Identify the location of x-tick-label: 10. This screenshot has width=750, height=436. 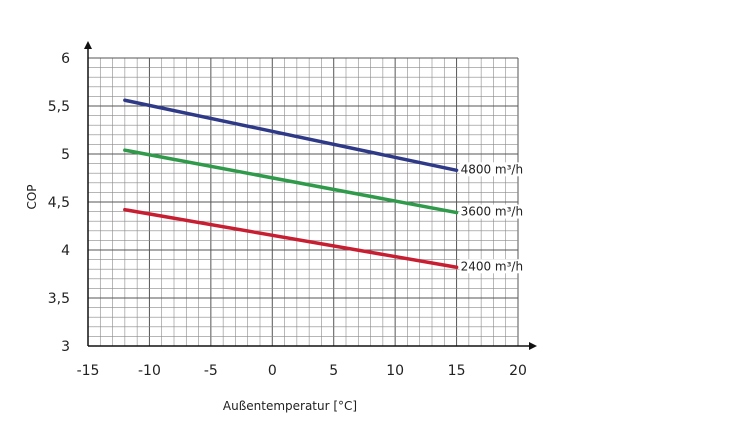
(395, 371).